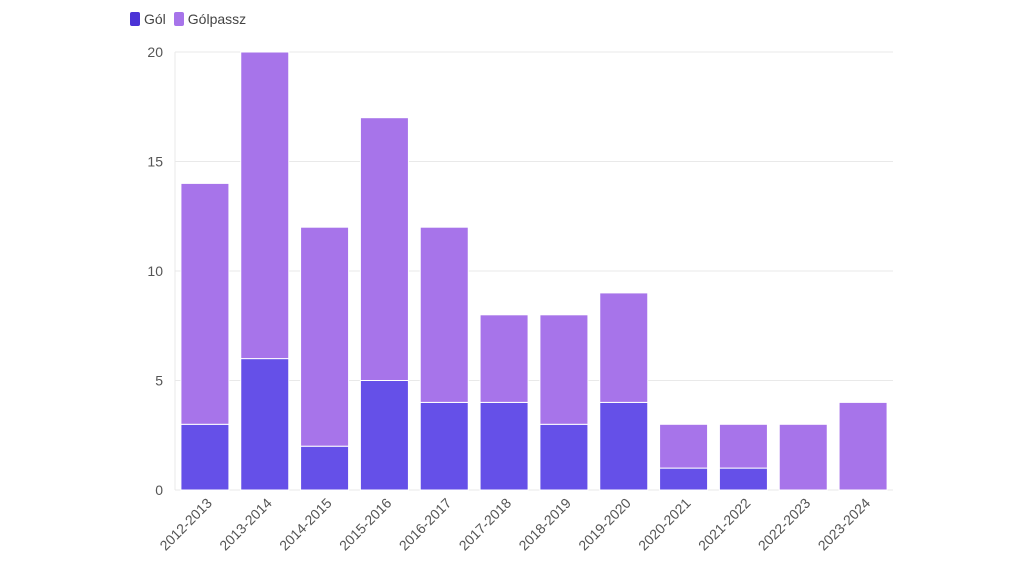 The image size is (1024, 576). I want to click on x-tick-label: 2018-2019, so click(544, 524).